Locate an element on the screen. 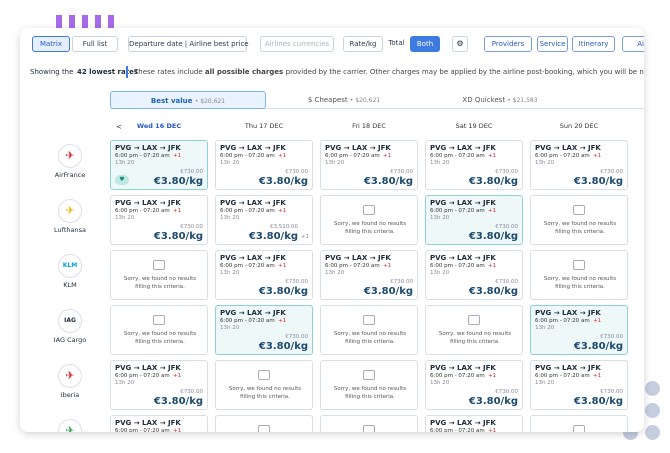 The height and width of the screenshot is (453, 670). airline-logo: IAG is located at coordinates (70, 321).